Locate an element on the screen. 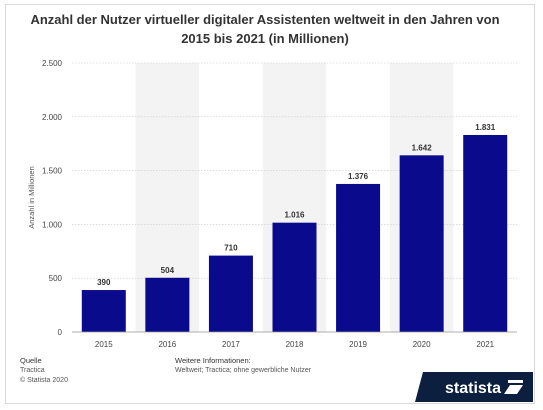 This screenshot has height=410, width=543. logo-wordmark: statista is located at coordinates (473, 388).